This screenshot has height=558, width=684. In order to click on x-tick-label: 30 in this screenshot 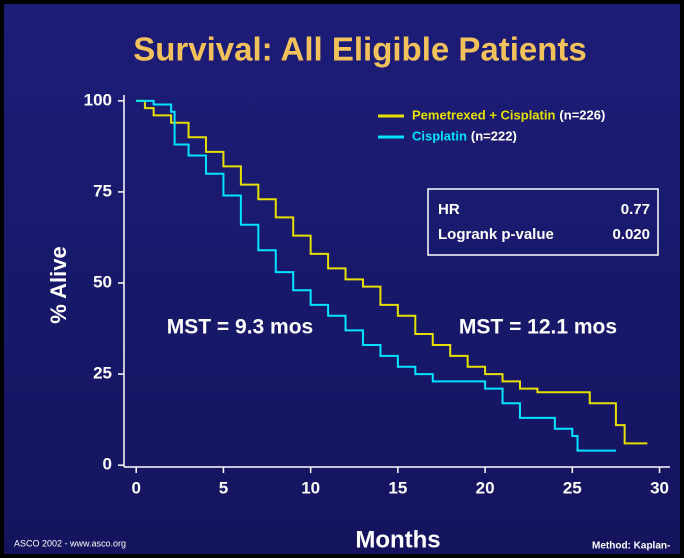, I will do `click(659, 487)`.